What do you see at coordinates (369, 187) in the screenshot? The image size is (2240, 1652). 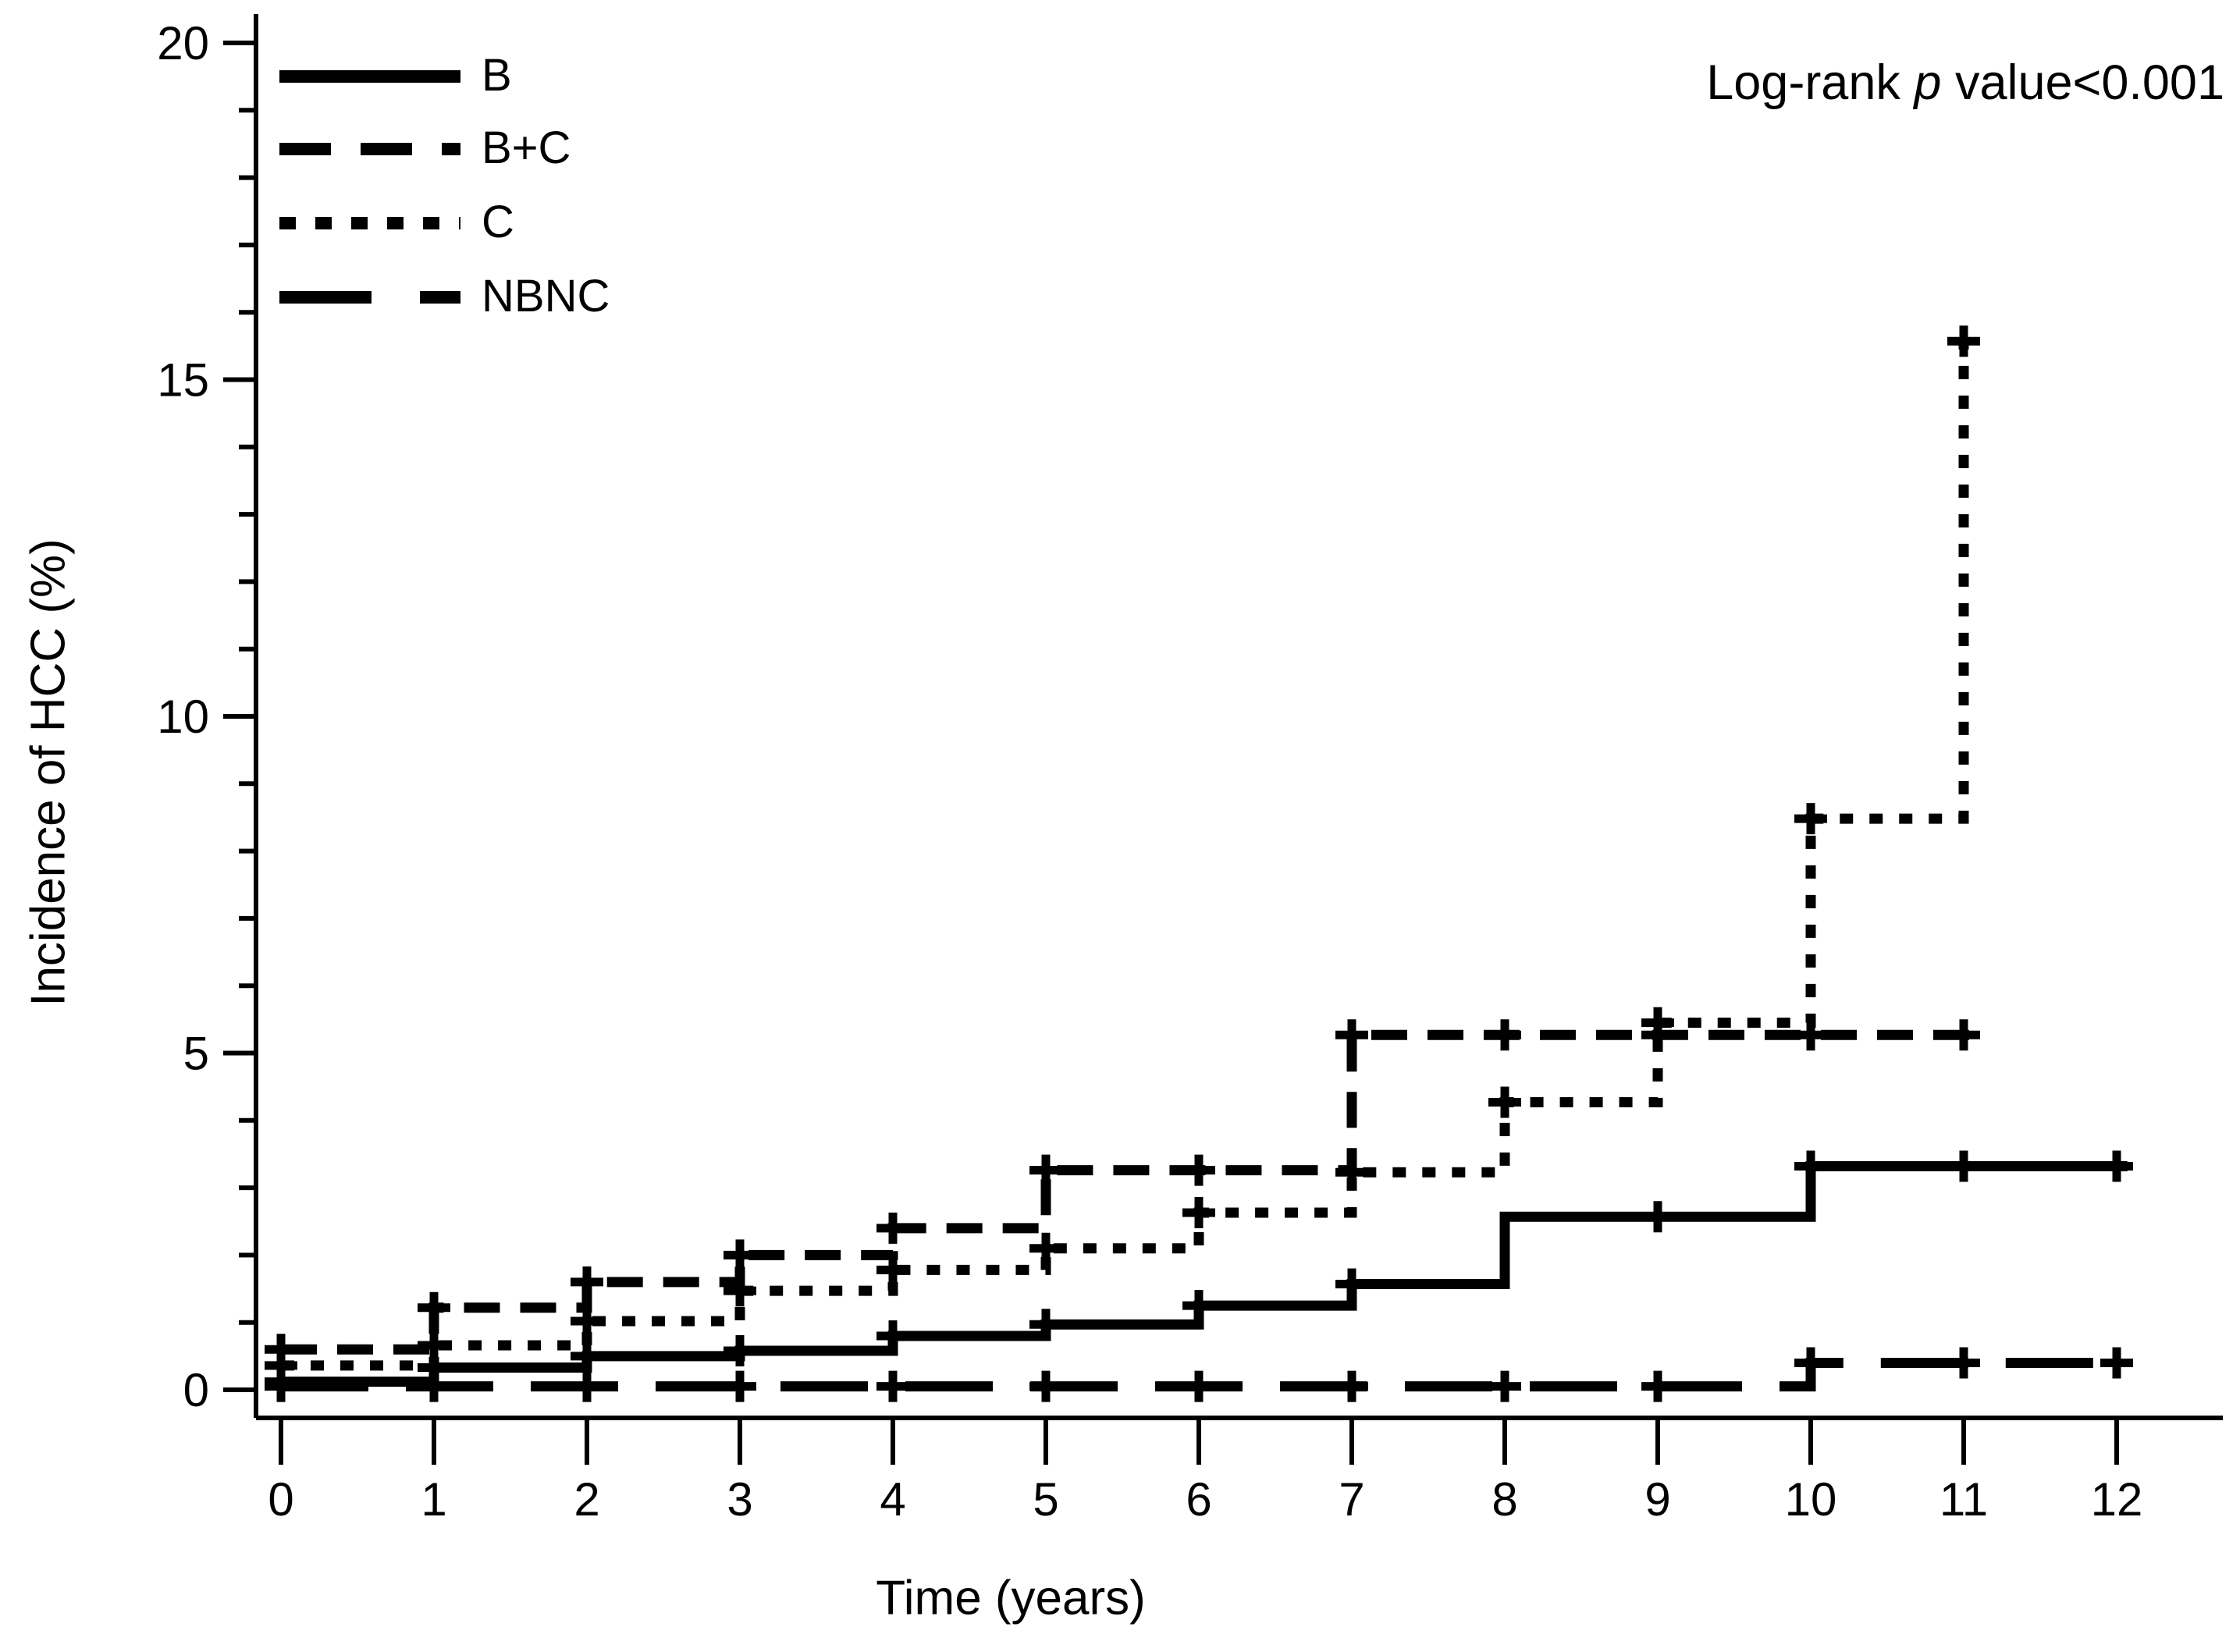 I see `legend` at bounding box center [369, 187].